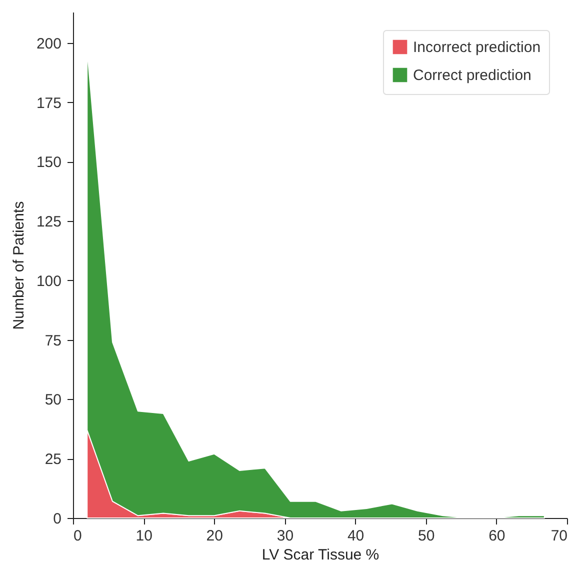 The image size is (587, 565). I want to click on legend-label: Incorrect prediction, so click(477, 47).